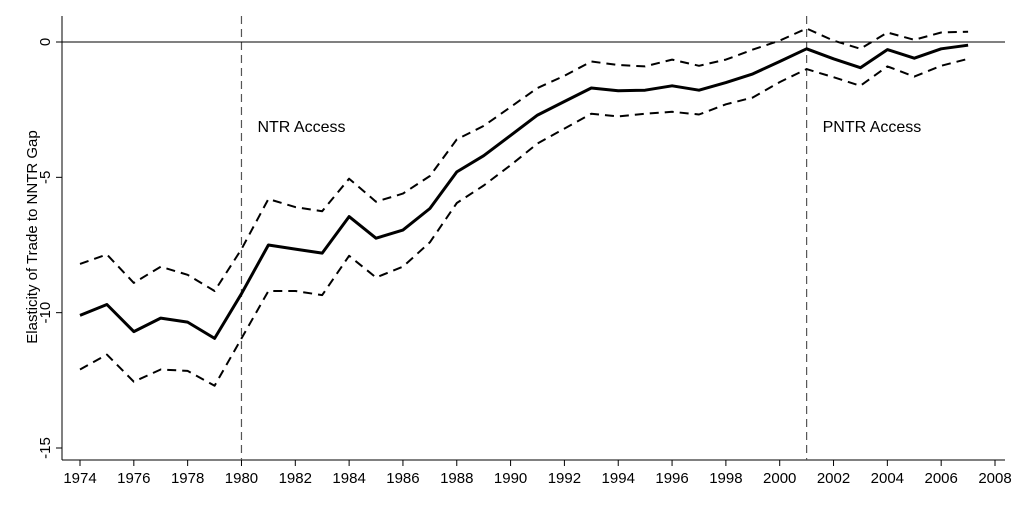  Describe the element at coordinates (725, 478) in the screenshot. I see `x-tick-label: 1998` at that location.